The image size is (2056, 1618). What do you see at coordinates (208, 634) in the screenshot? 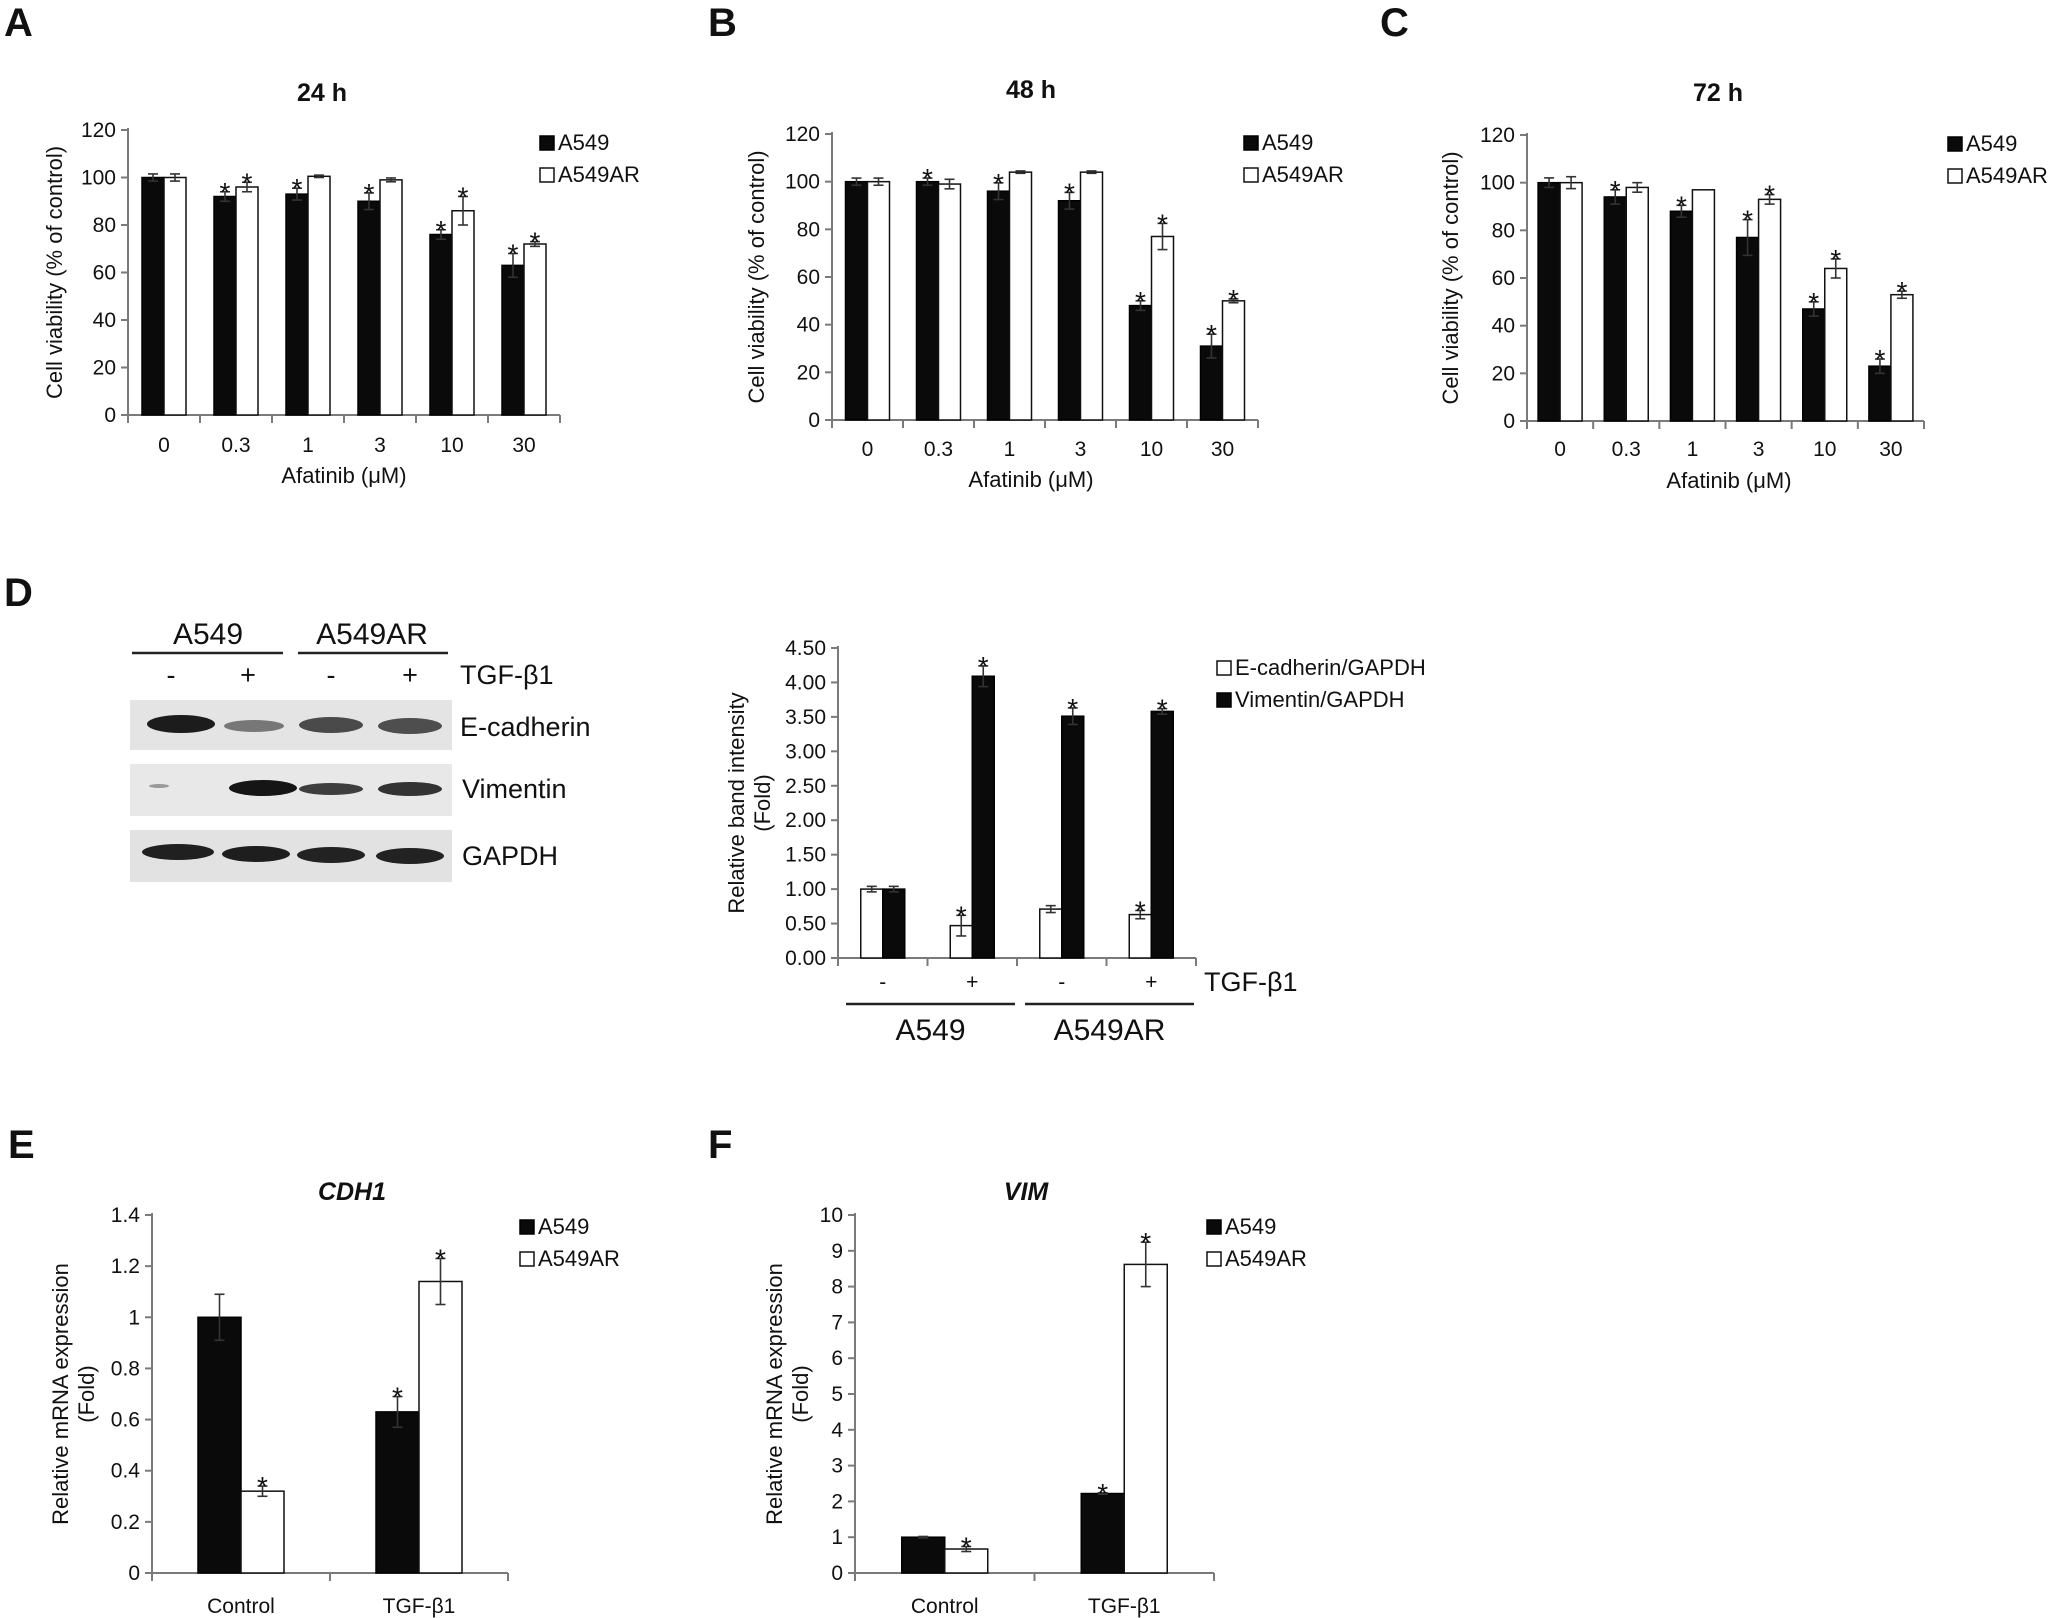
I see `blot-group-a549: A549` at bounding box center [208, 634].